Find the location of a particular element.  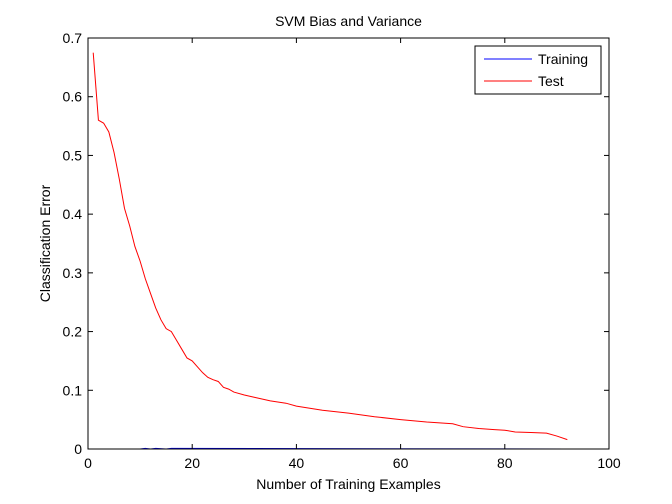

y-tick-label: 0.2 is located at coordinates (73, 332).